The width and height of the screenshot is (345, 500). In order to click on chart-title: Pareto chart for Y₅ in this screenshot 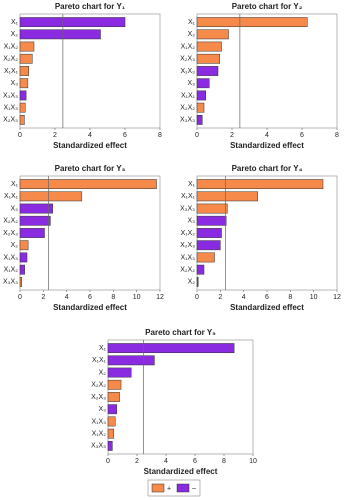, I will do `click(180, 332)`.